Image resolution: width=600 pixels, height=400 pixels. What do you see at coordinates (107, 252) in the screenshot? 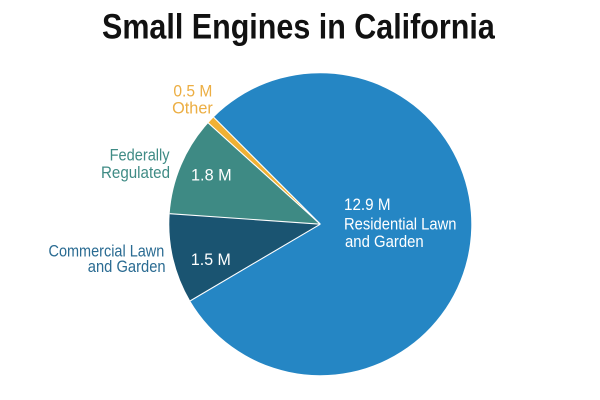
I see `svg-text: Commercial Lawn` at bounding box center [107, 252].